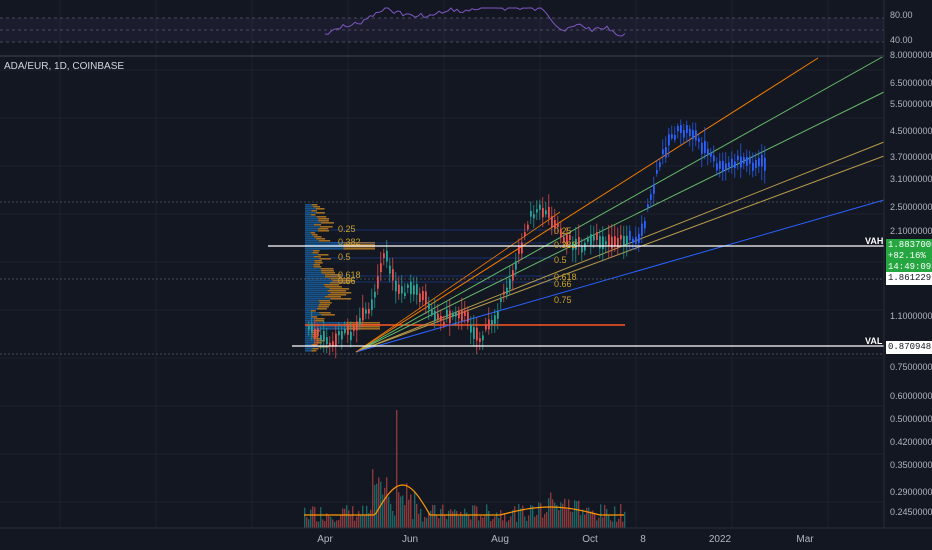 This screenshot has width=932, height=550. I want to click on fib-retracement, so click(442, 256).